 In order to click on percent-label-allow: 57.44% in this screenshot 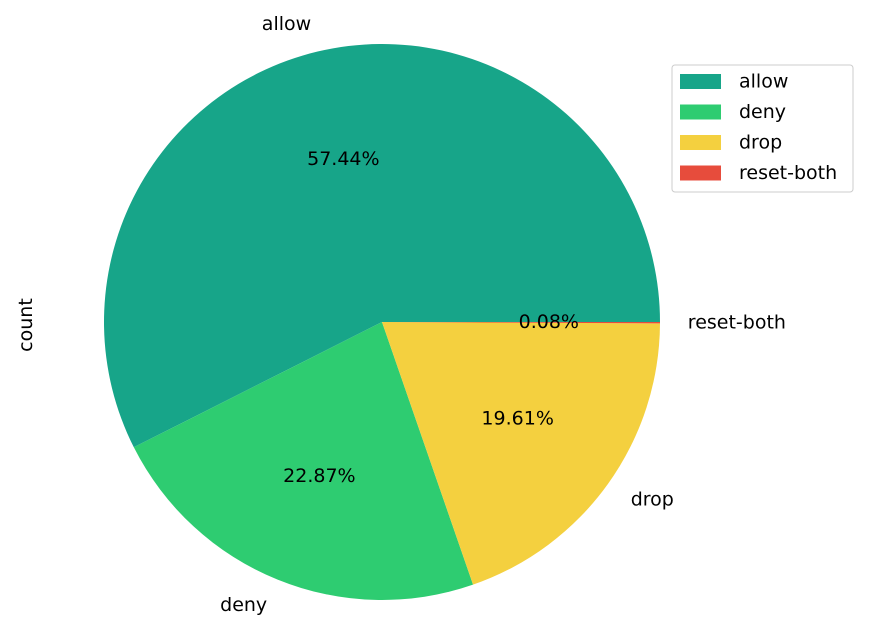, I will do `click(343, 159)`.